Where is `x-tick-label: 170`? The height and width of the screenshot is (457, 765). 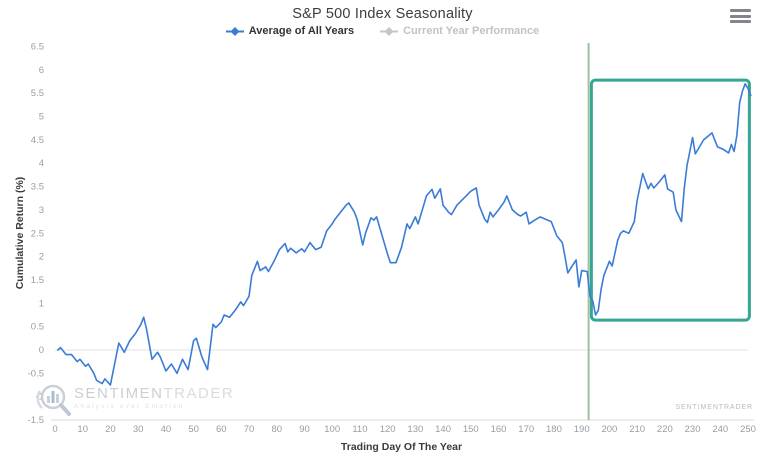
x-tick-label: 170 is located at coordinates (526, 429).